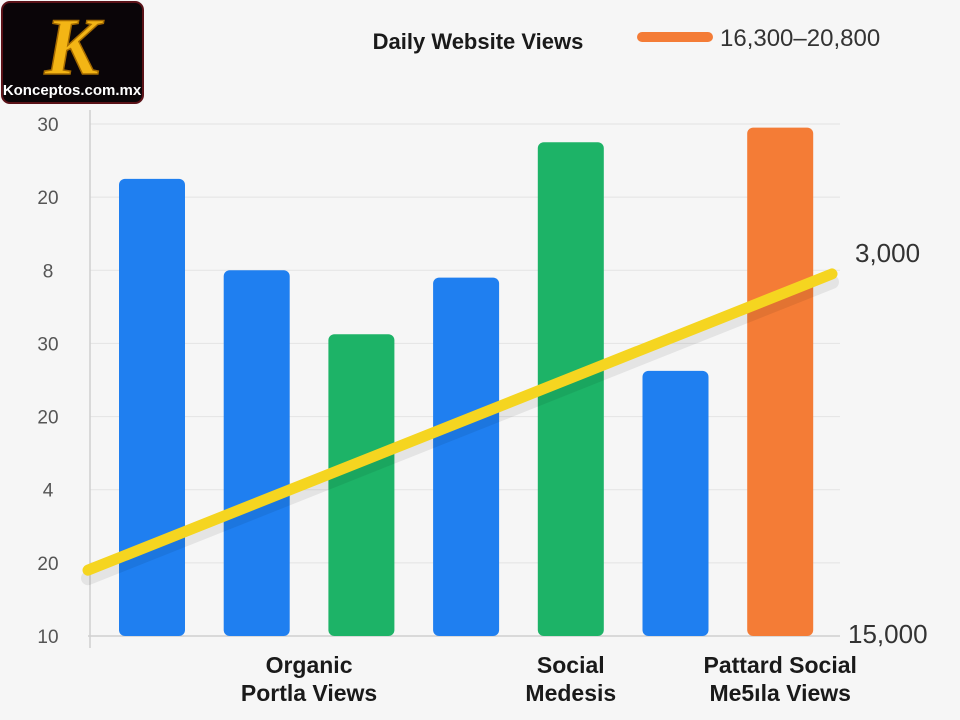 The height and width of the screenshot is (720, 960). I want to click on category-label: Medesis, so click(570, 693).